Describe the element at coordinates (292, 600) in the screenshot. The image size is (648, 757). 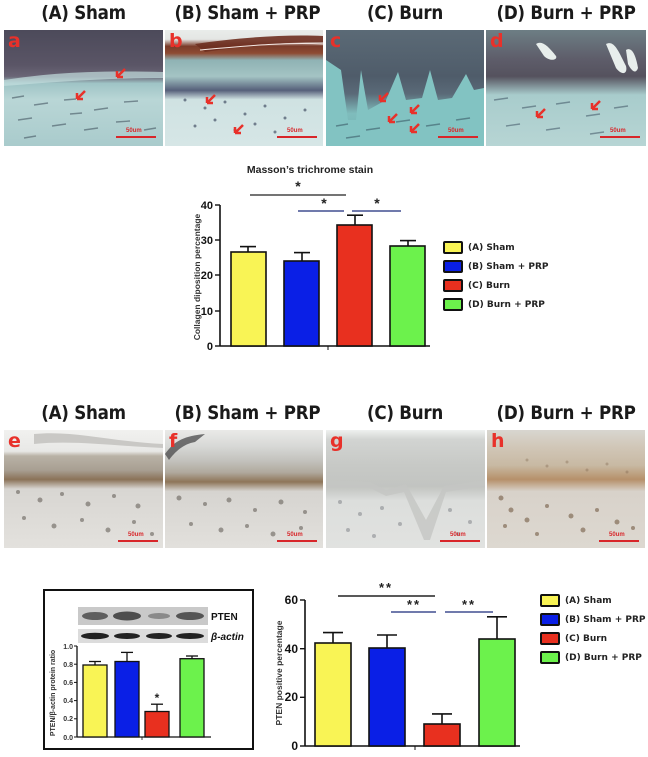
I see `y-tick-label: 60` at that location.